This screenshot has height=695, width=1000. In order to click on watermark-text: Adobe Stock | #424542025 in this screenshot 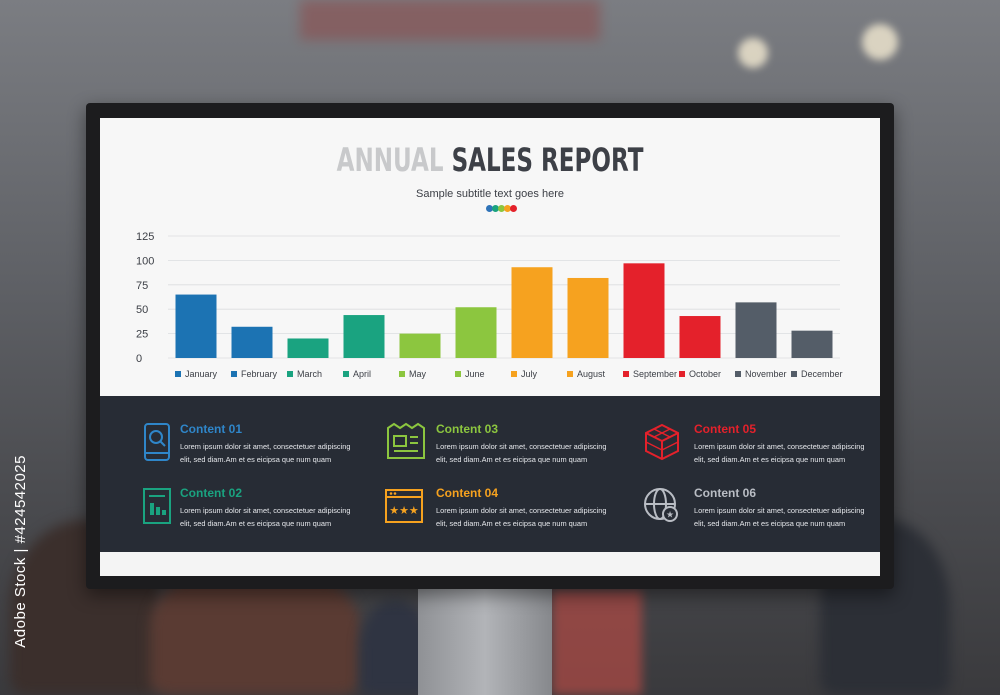, I will do `click(20, 551)`.